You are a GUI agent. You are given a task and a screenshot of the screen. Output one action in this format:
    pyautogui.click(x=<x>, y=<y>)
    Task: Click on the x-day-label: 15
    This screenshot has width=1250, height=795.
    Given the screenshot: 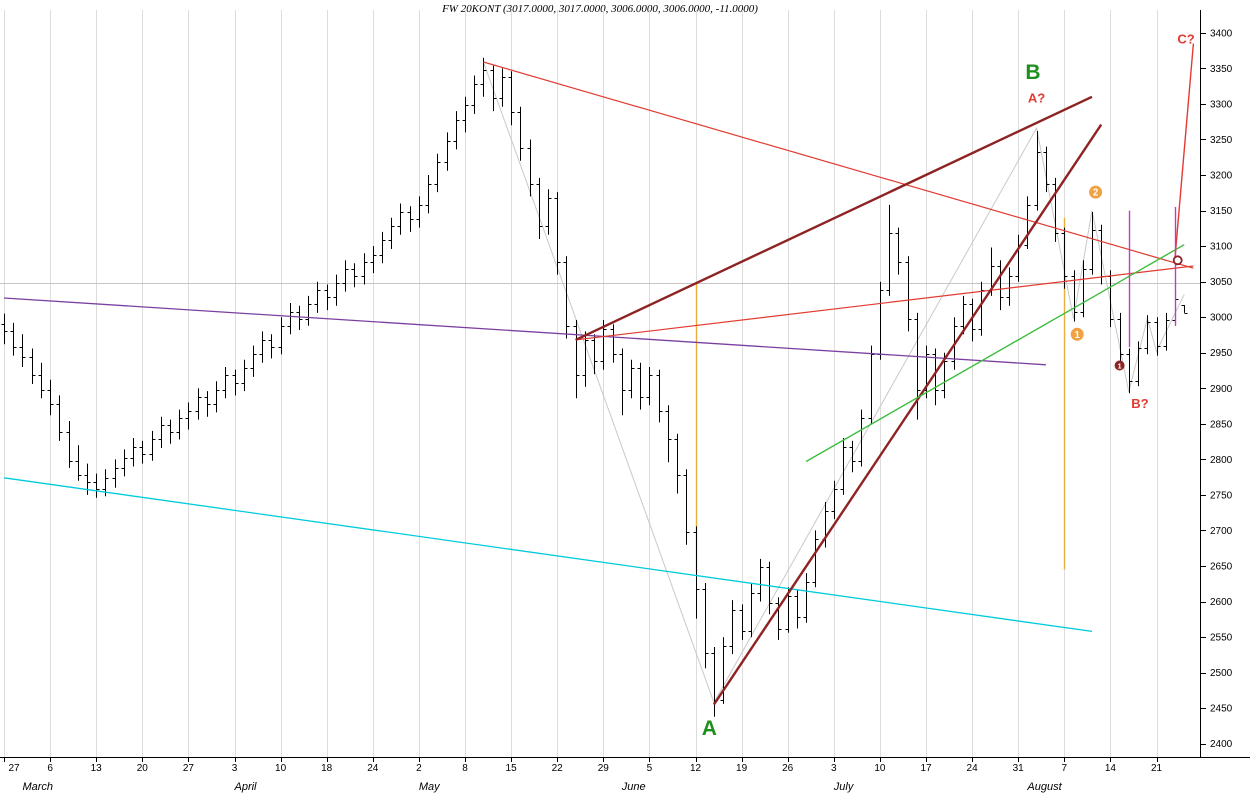 What is the action you would take?
    pyautogui.click(x=512, y=768)
    